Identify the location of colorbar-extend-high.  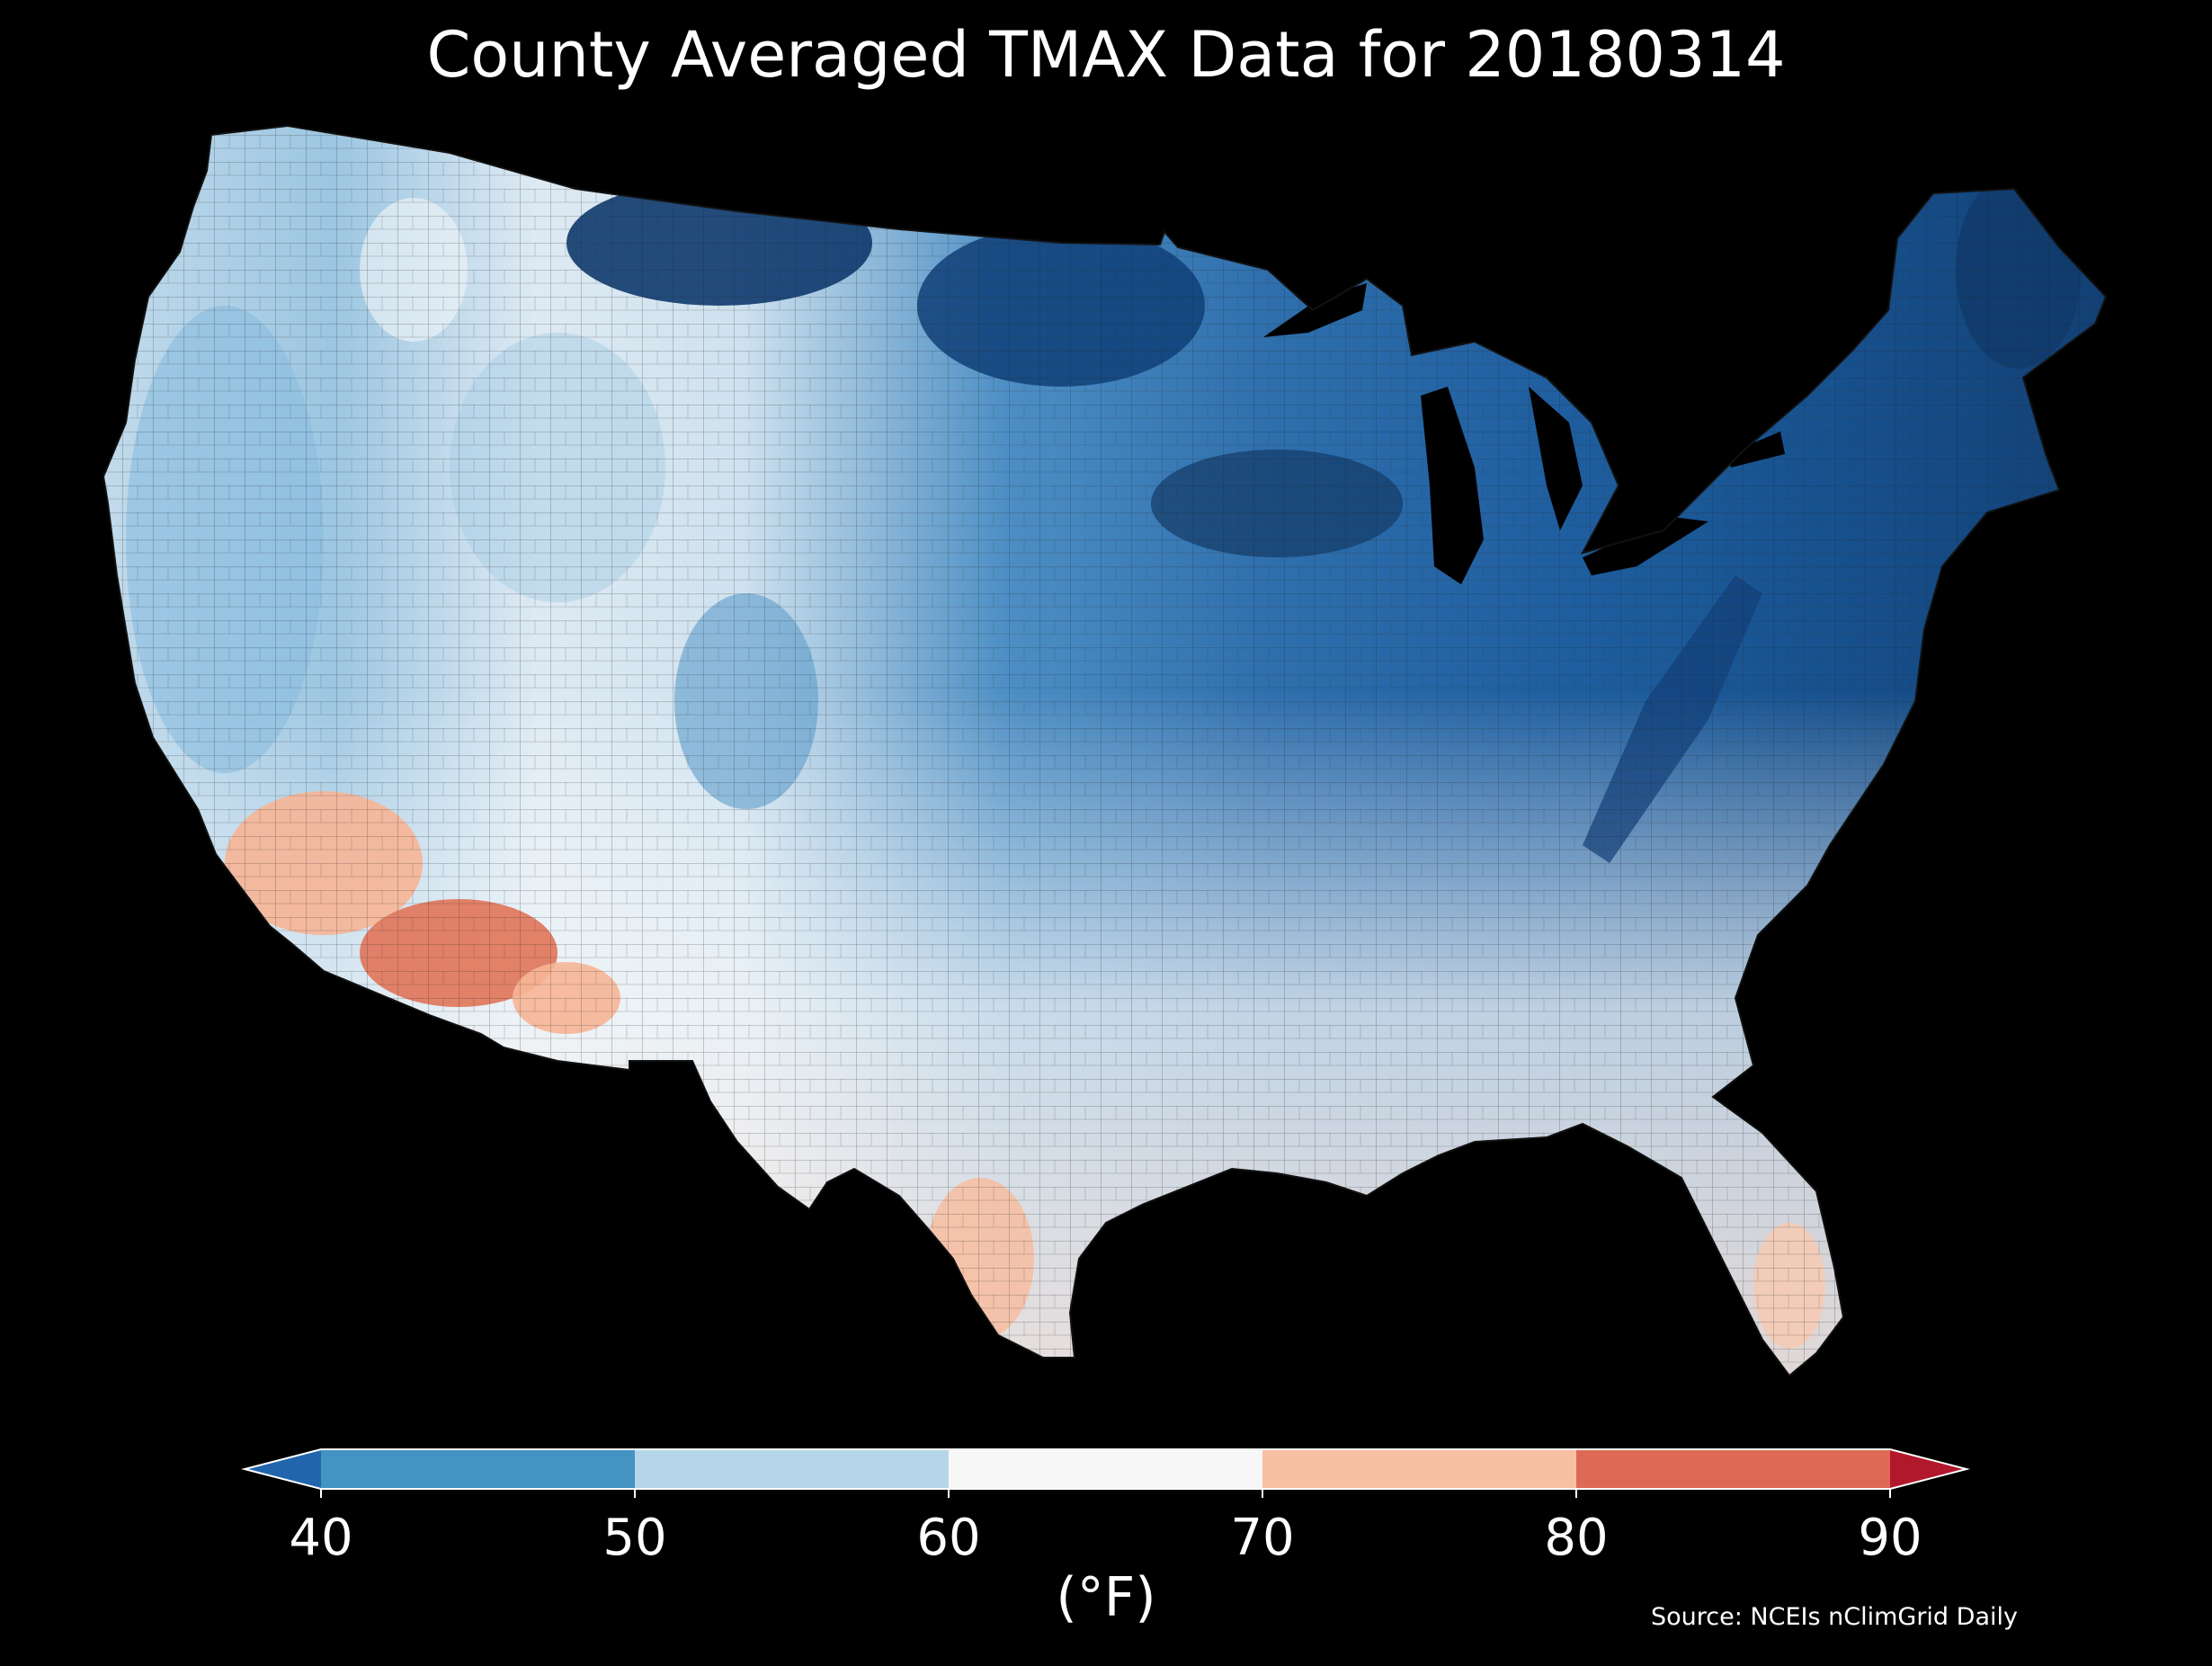
(1928, 1469).